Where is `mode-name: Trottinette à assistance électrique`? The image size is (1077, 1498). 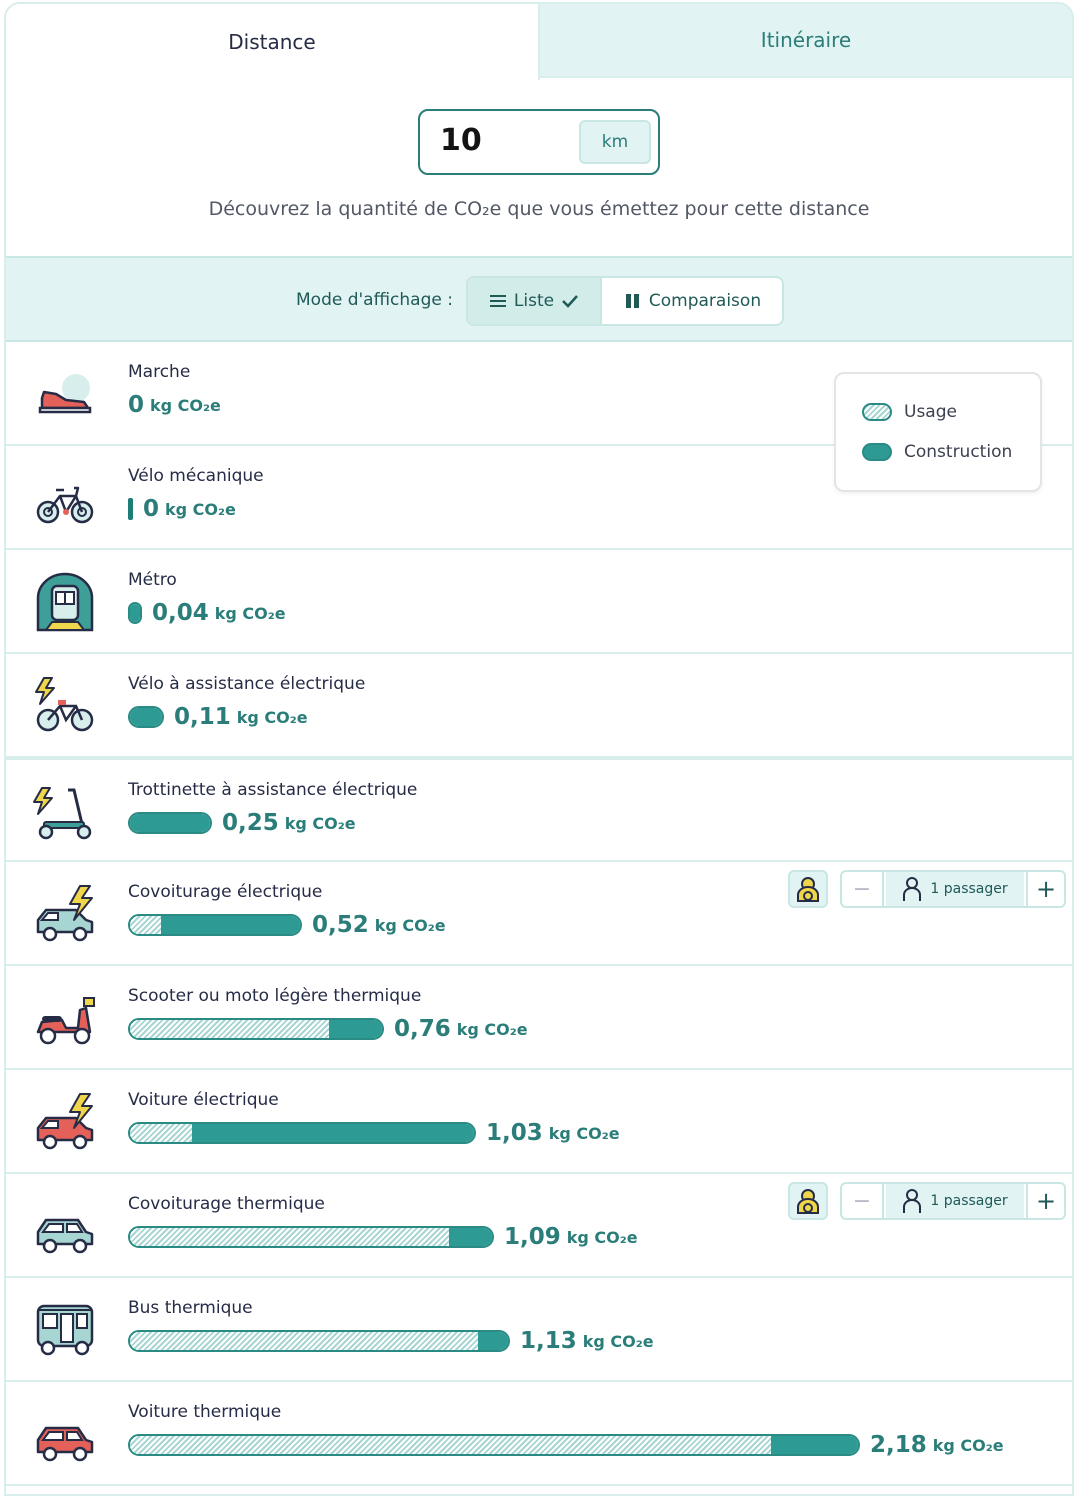 mode-name: Trottinette à assistance électrique is located at coordinates (273, 790).